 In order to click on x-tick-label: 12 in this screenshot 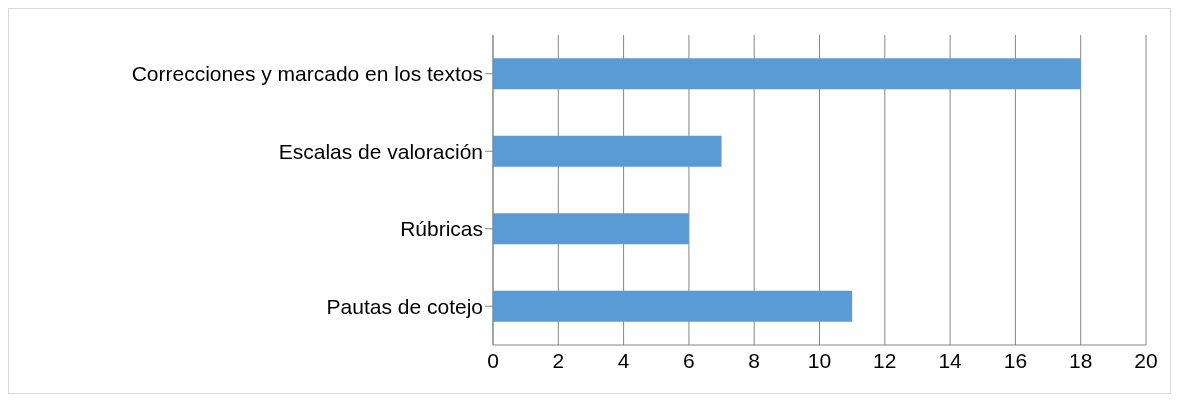, I will do `click(885, 360)`.